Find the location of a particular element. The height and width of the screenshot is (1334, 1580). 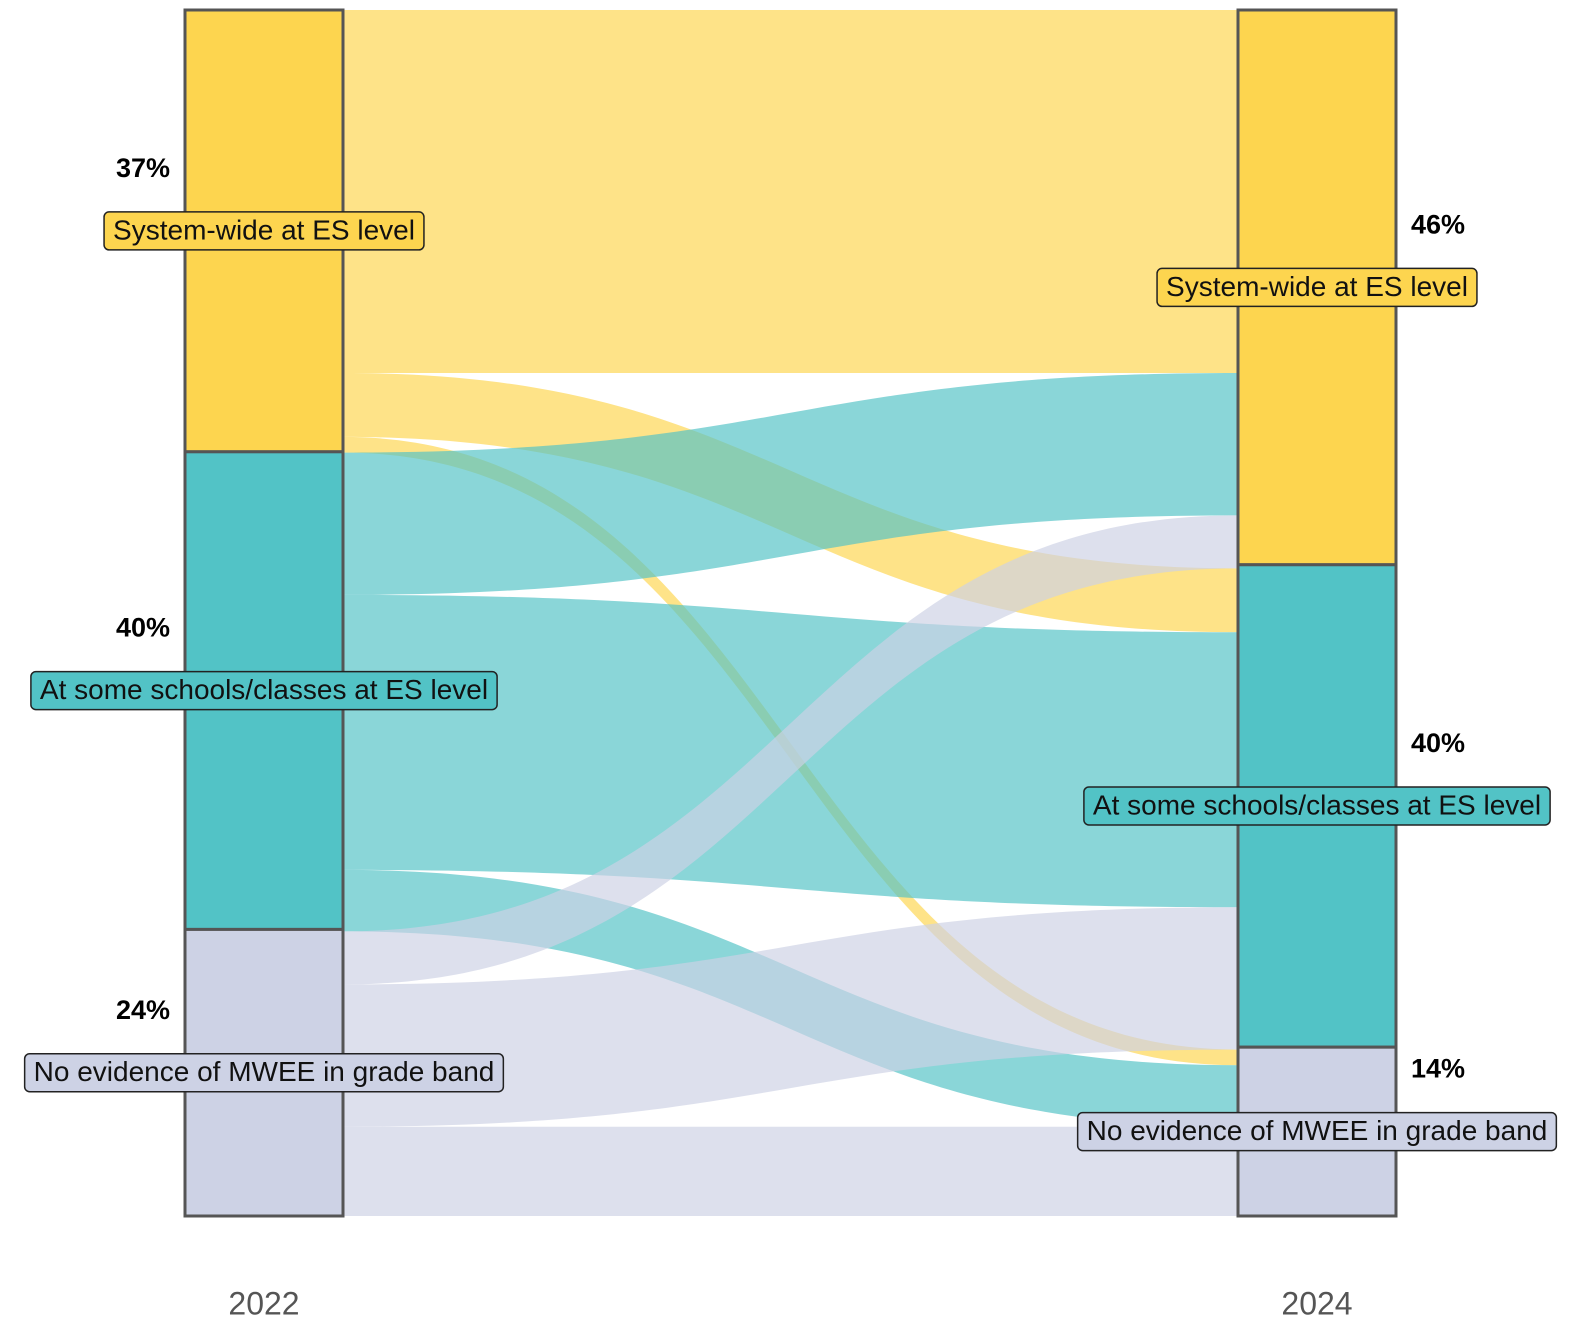

node-percent: 46% is located at coordinates (1438, 225).